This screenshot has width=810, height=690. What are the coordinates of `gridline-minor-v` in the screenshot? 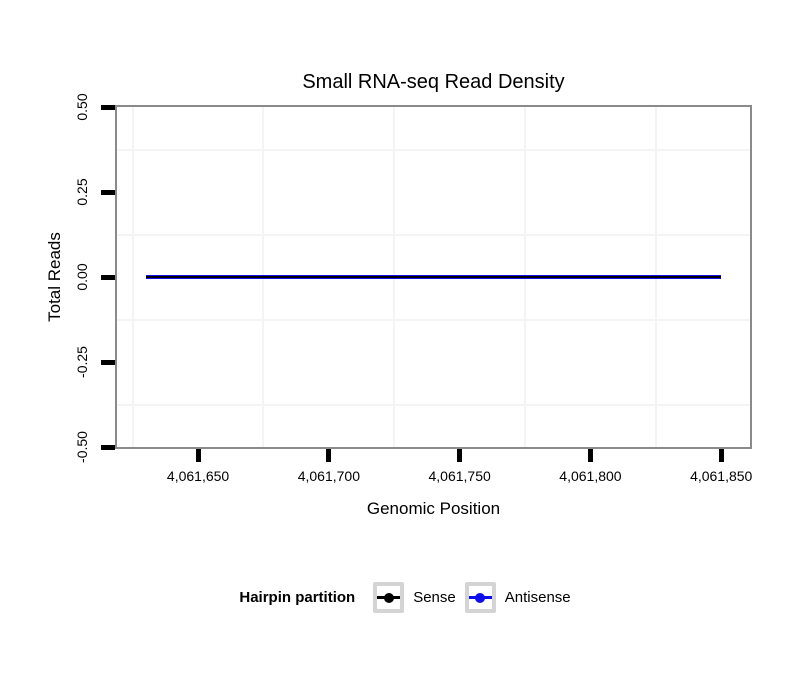 It's located at (132, 277).